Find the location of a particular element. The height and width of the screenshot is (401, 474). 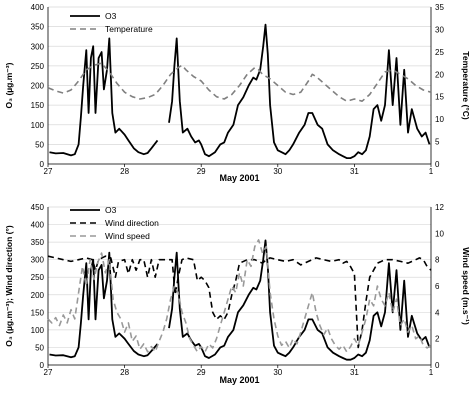

legend-label: Wind speed is located at coordinates (127, 236).